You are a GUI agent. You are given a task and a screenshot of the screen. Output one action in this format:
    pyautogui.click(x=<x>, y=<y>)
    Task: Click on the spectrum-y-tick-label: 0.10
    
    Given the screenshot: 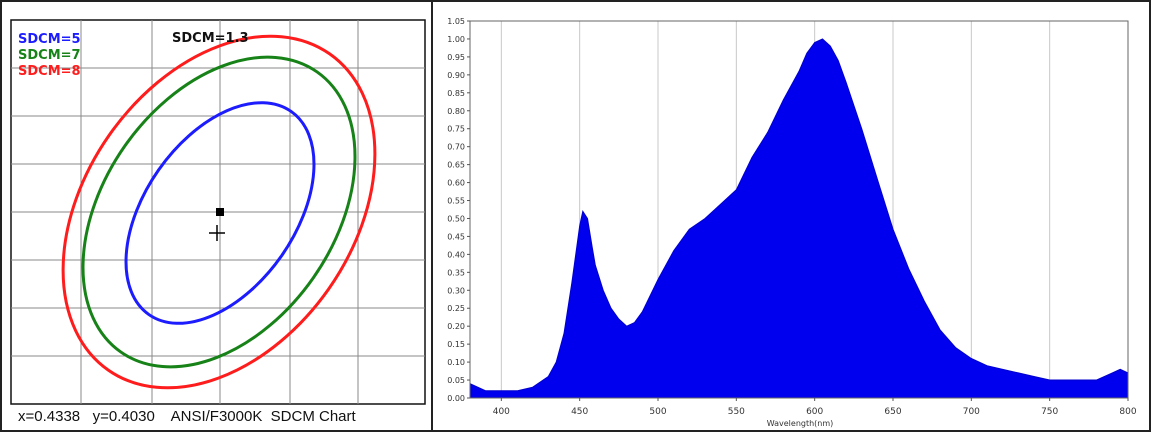 What is the action you would take?
    pyautogui.click(x=456, y=362)
    